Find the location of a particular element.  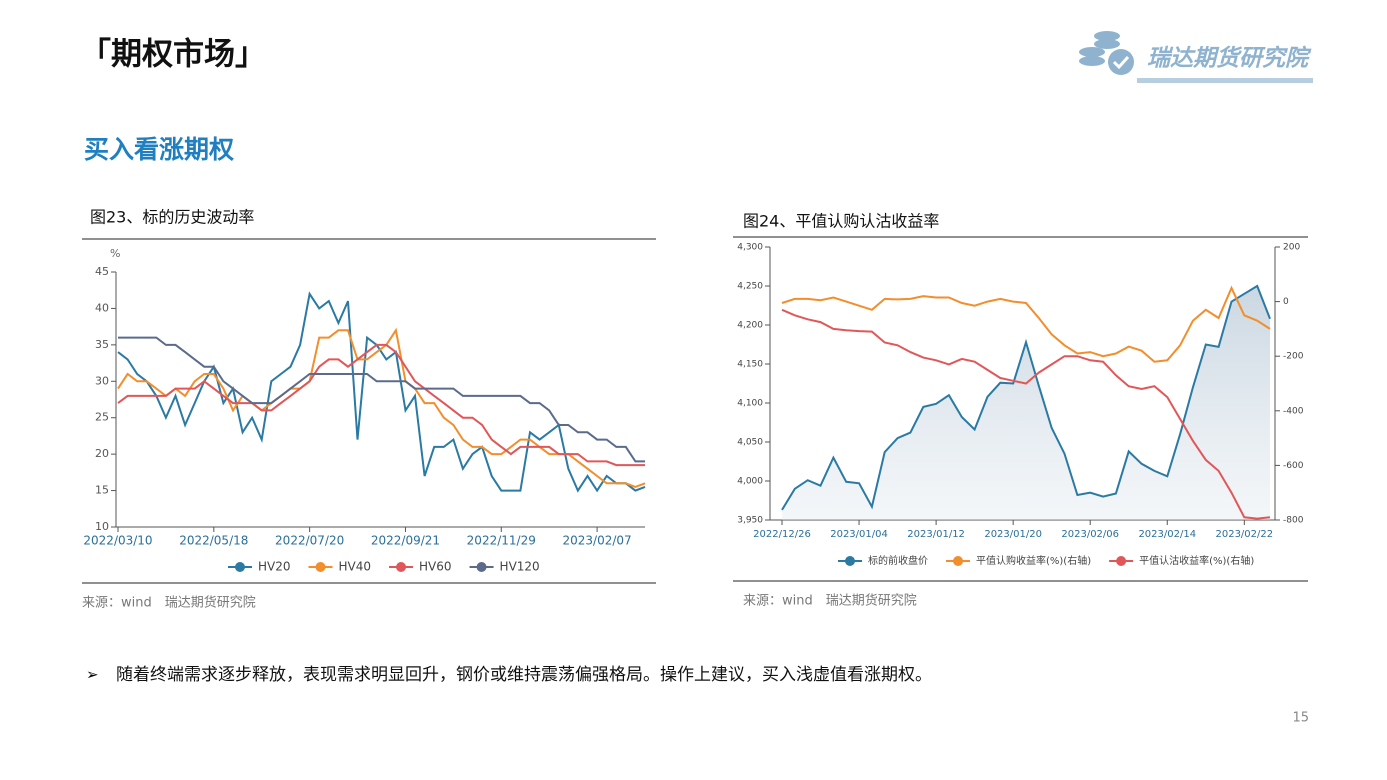

y-tick-label: 4,200 is located at coordinates (750, 326).